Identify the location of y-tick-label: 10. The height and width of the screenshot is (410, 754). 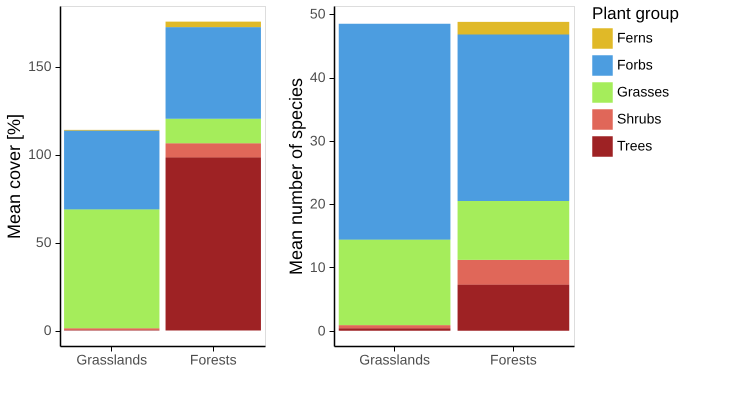
(318, 266).